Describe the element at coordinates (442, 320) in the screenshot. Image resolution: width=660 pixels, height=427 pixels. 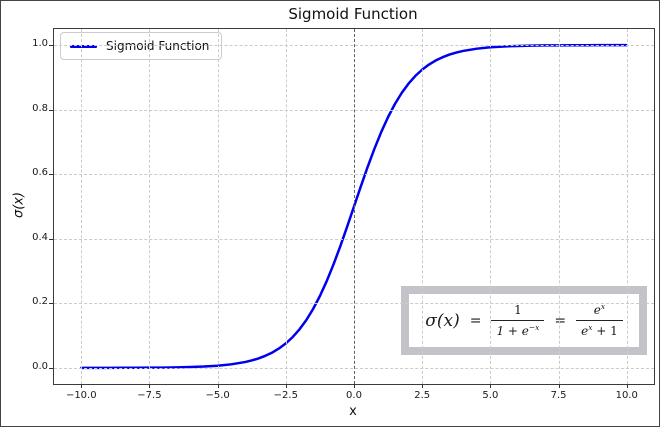
I see `equation-lhs: σ(x)` at that location.